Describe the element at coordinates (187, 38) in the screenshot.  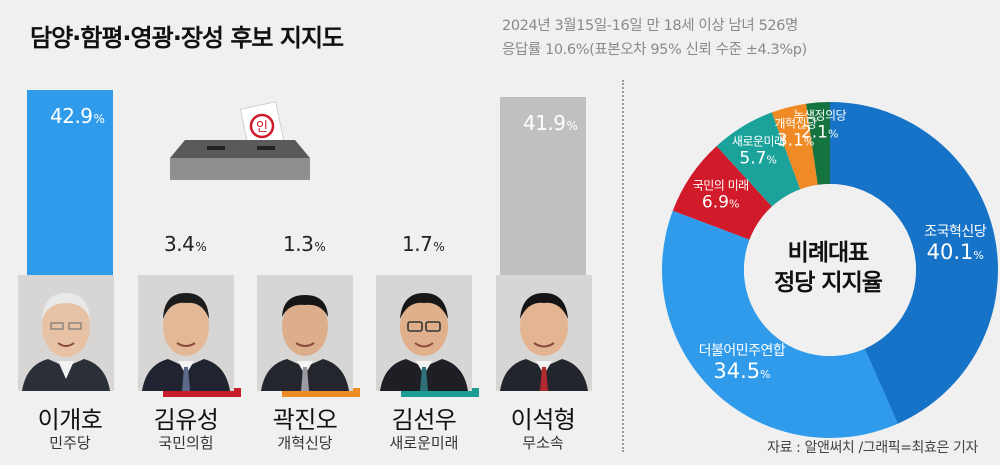
I see `page-title: 담양·함평·영광·장성 후보 지지도` at that location.